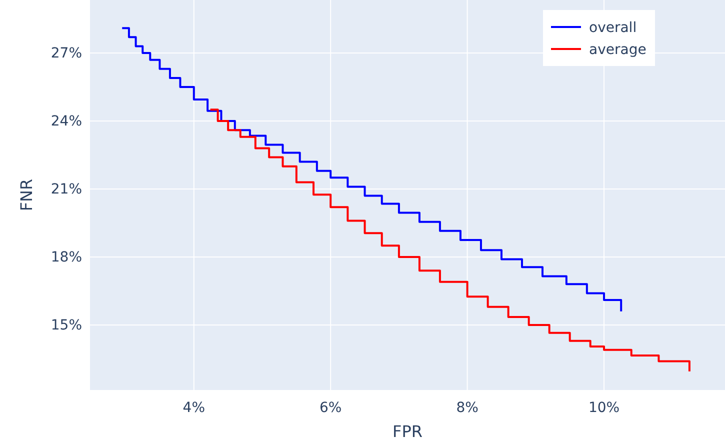 The image size is (725, 445). I want to click on y-tick-label: 24%, so click(66, 121).